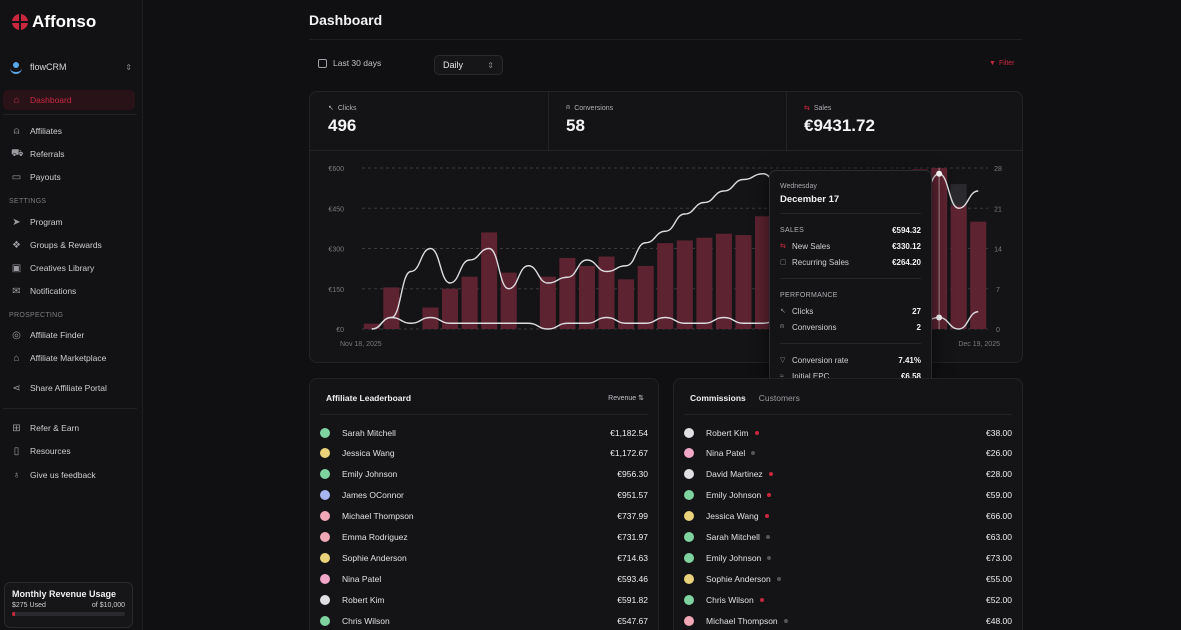  Describe the element at coordinates (820, 360) in the screenshot. I see `tooltip-conv-rate-label: Conversion rate` at that location.